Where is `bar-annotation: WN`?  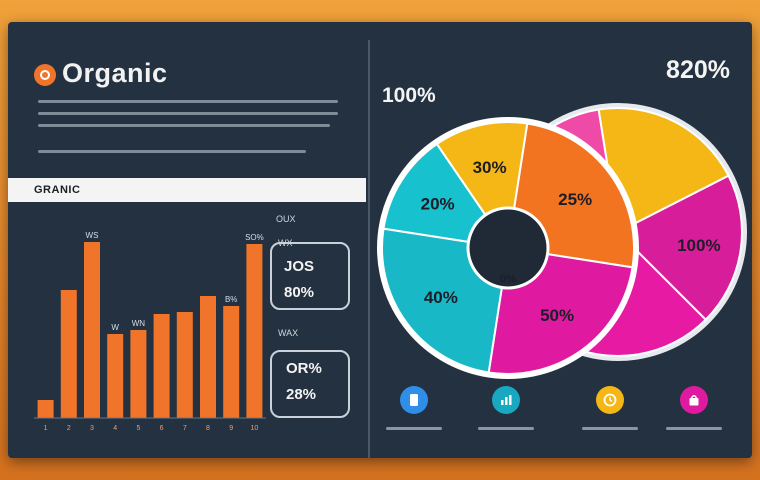 bar-annotation: WN is located at coordinates (139, 323).